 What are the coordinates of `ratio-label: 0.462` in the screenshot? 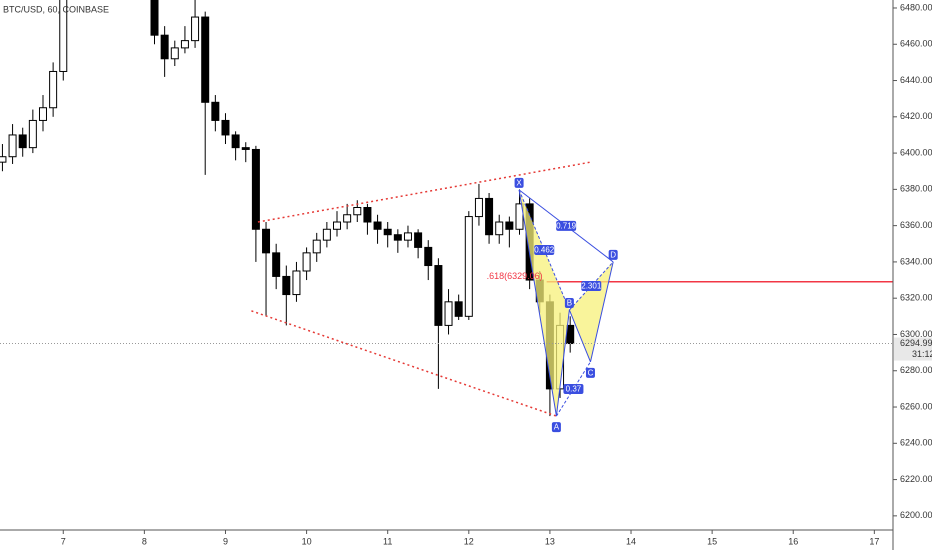 It's located at (544, 250).